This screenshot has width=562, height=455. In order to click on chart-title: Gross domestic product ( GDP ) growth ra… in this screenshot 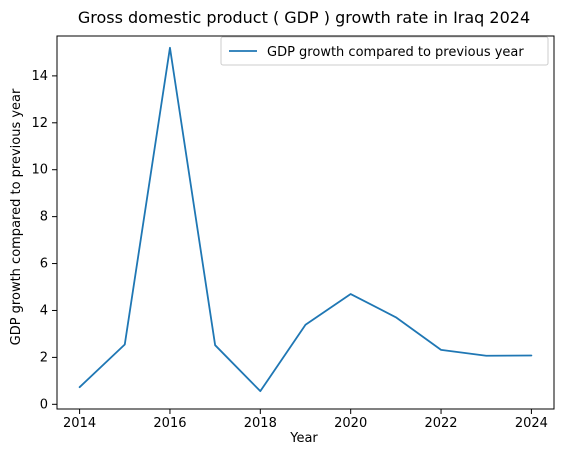, I will do `click(304, 17)`.